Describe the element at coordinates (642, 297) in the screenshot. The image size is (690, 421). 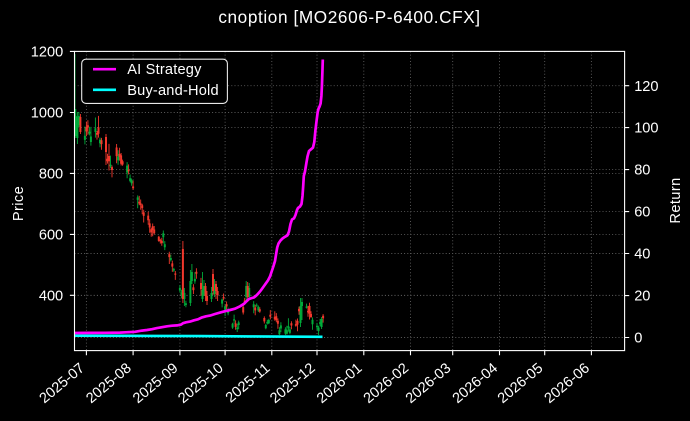
I see `svg-text: 20` at that location.